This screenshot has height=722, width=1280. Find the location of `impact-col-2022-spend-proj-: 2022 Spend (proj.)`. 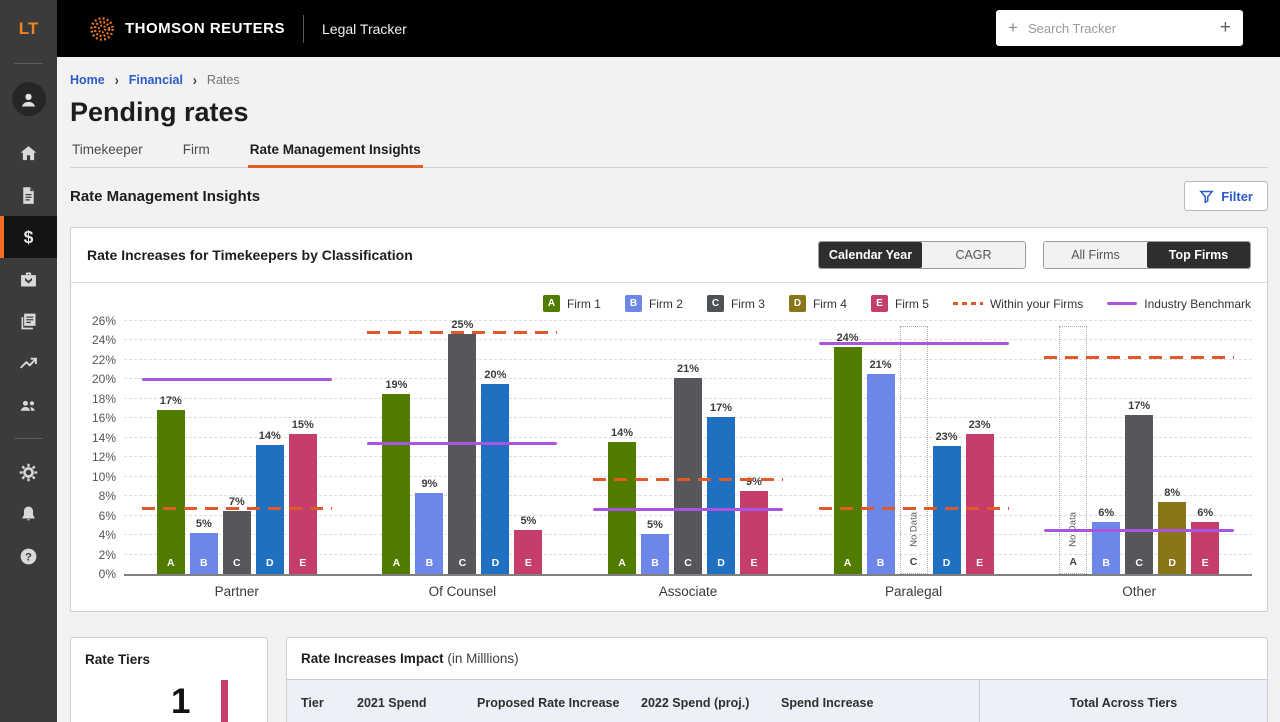

impact-col-2022-spend-proj-: 2022 Spend (proj.) is located at coordinates (695, 702).